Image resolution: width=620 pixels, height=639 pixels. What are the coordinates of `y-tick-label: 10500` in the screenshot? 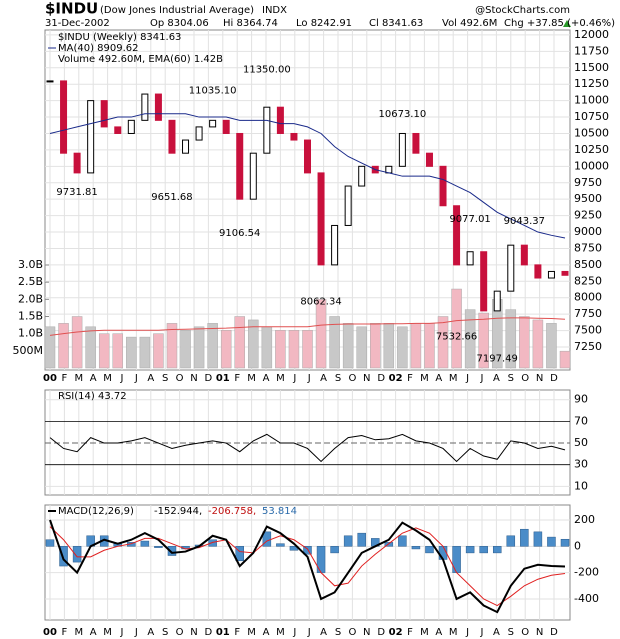 It's located at (591, 132).